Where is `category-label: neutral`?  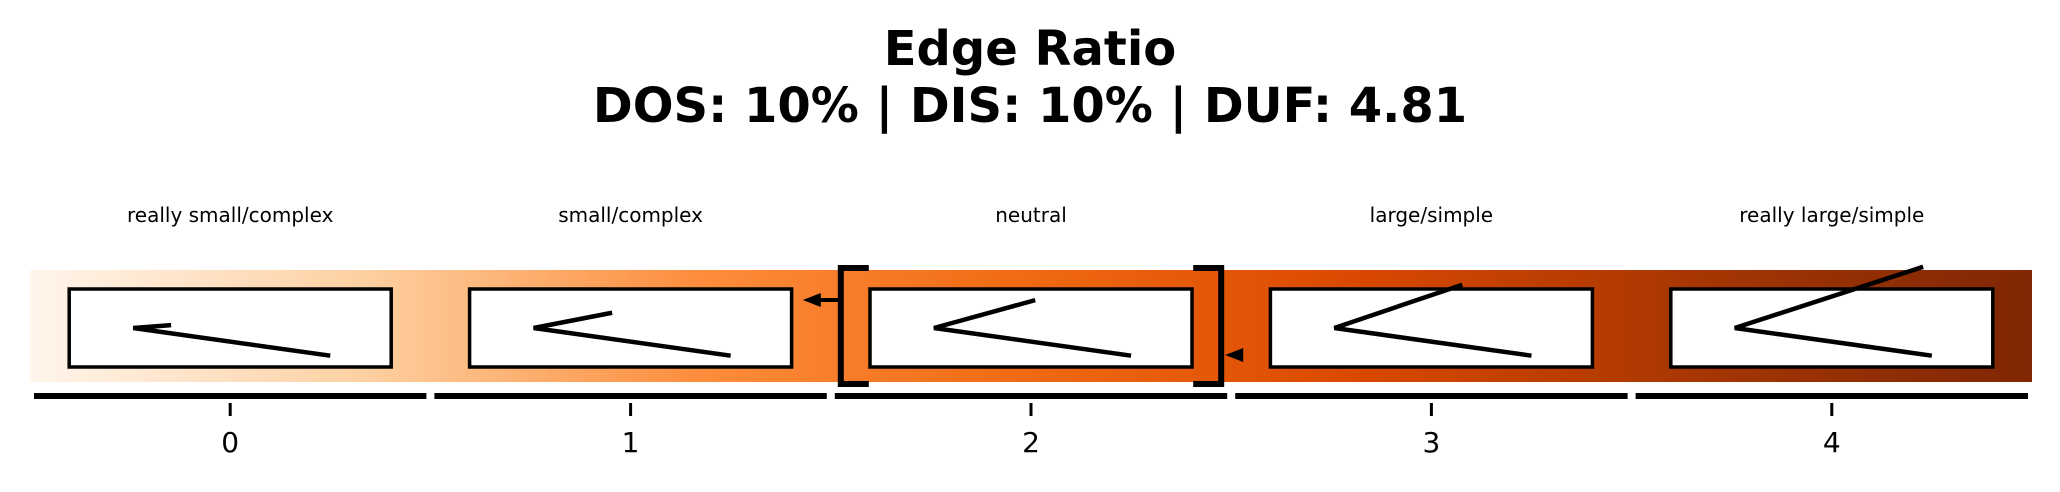 category-label: neutral is located at coordinates (1031, 215).